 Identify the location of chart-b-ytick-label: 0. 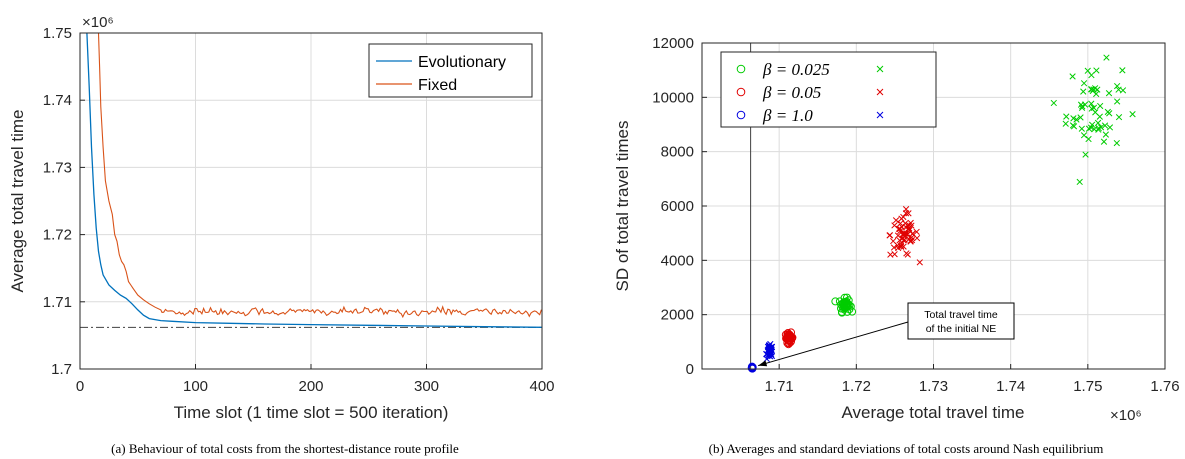
(690, 369).